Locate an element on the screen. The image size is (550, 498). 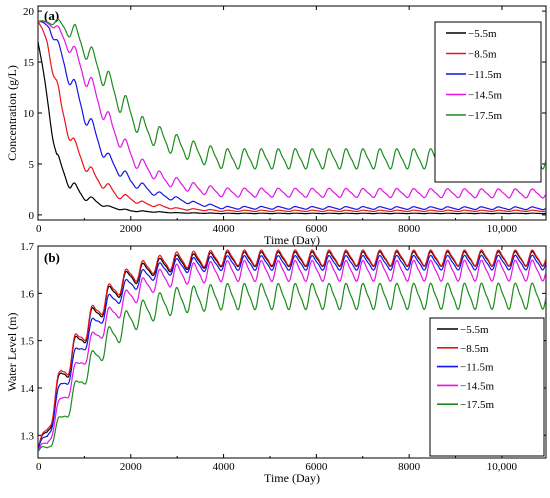
y-tick-label: 5 is located at coordinates (32, 165).